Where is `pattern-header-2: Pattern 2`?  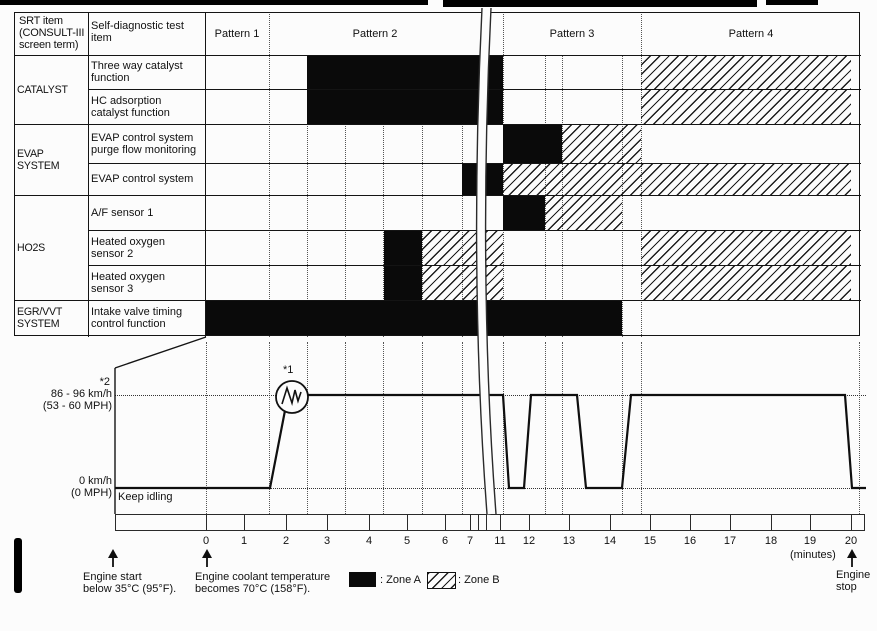
pattern-header-2: Pattern 2 is located at coordinates (375, 33).